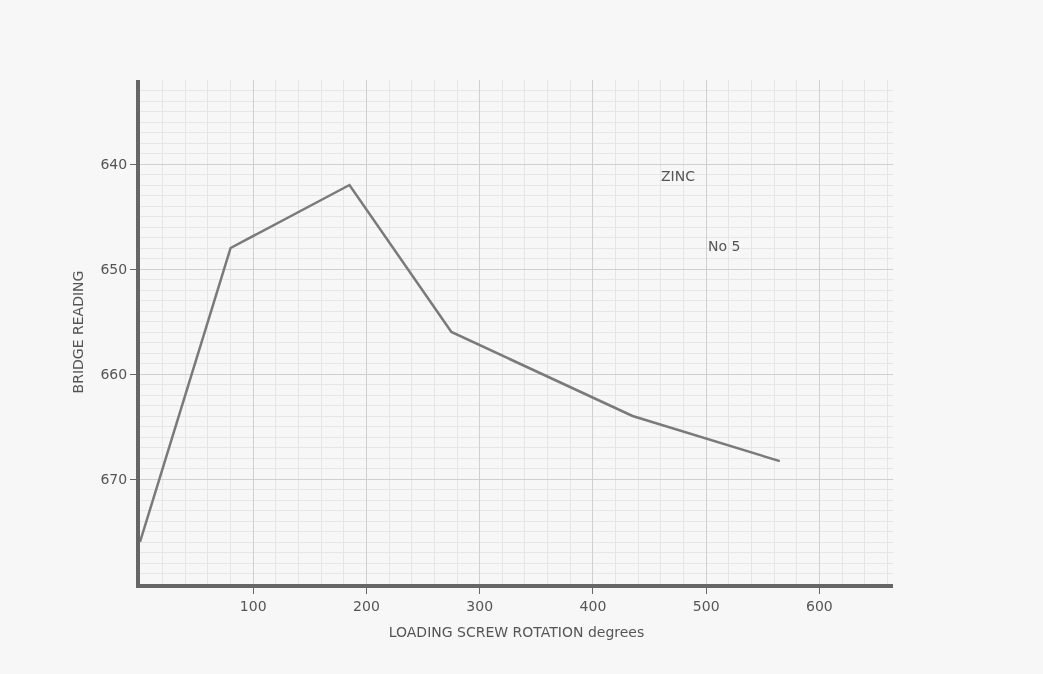 This screenshot has height=674, width=1043. What do you see at coordinates (724, 246) in the screenshot?
I see `annotation: No 5` at bounding box center [724, 246].